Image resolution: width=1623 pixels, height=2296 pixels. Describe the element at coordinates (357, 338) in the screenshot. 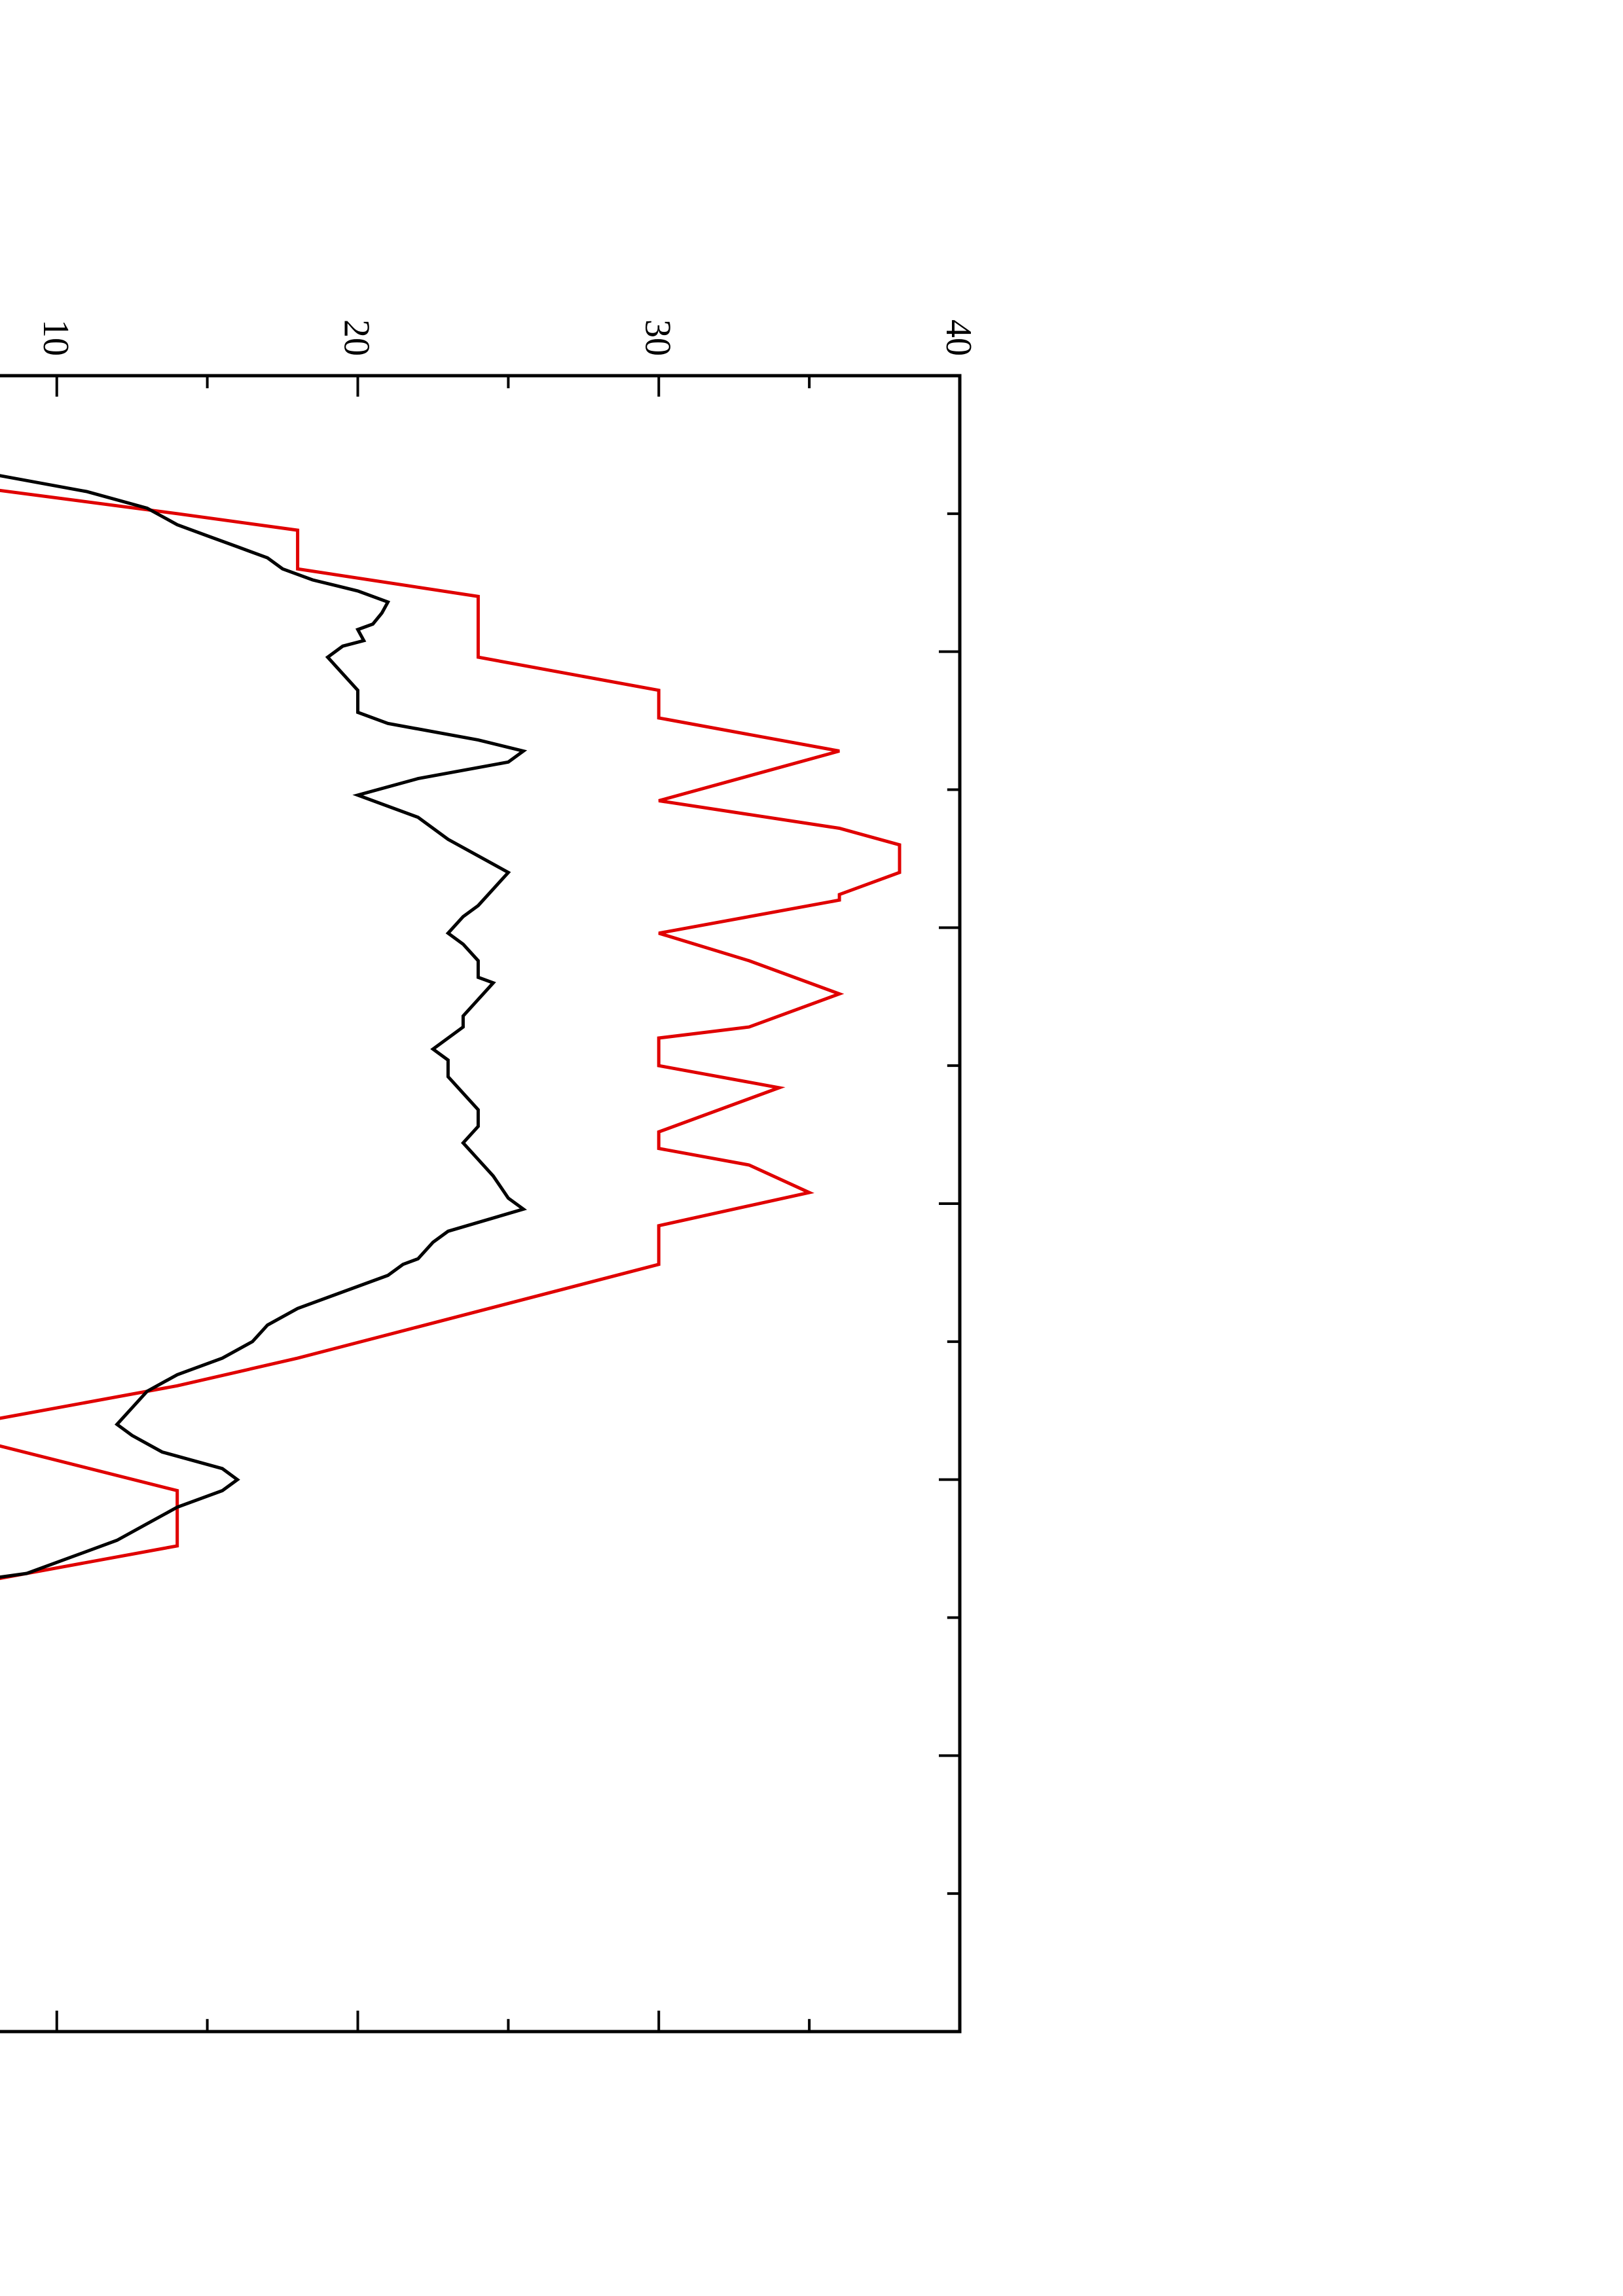

I see `y-tick-label: 20` at that location.